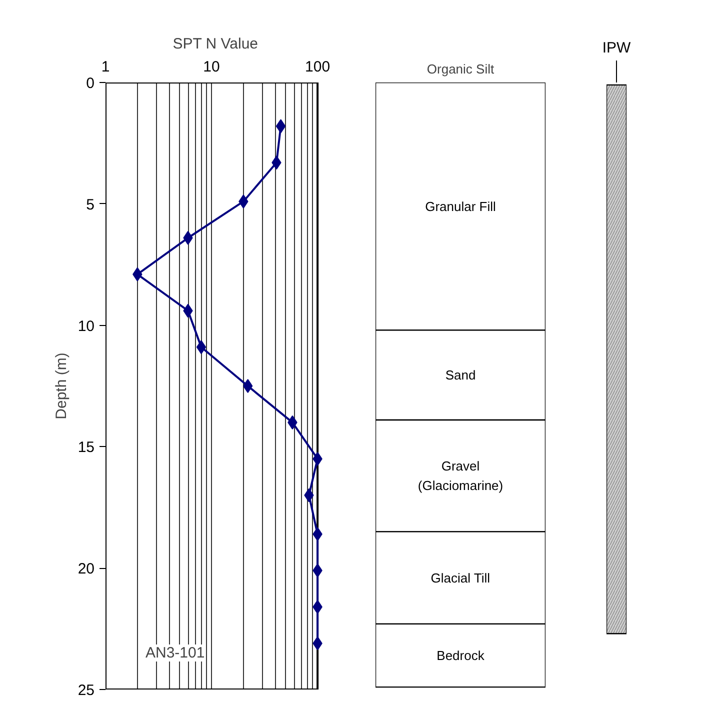 This screenshot has height=714, width=712. What do you see at coordinates (460, 206) in the screenshot?
I see `series-label: Granular Fill` at bounding box center [460, 206].